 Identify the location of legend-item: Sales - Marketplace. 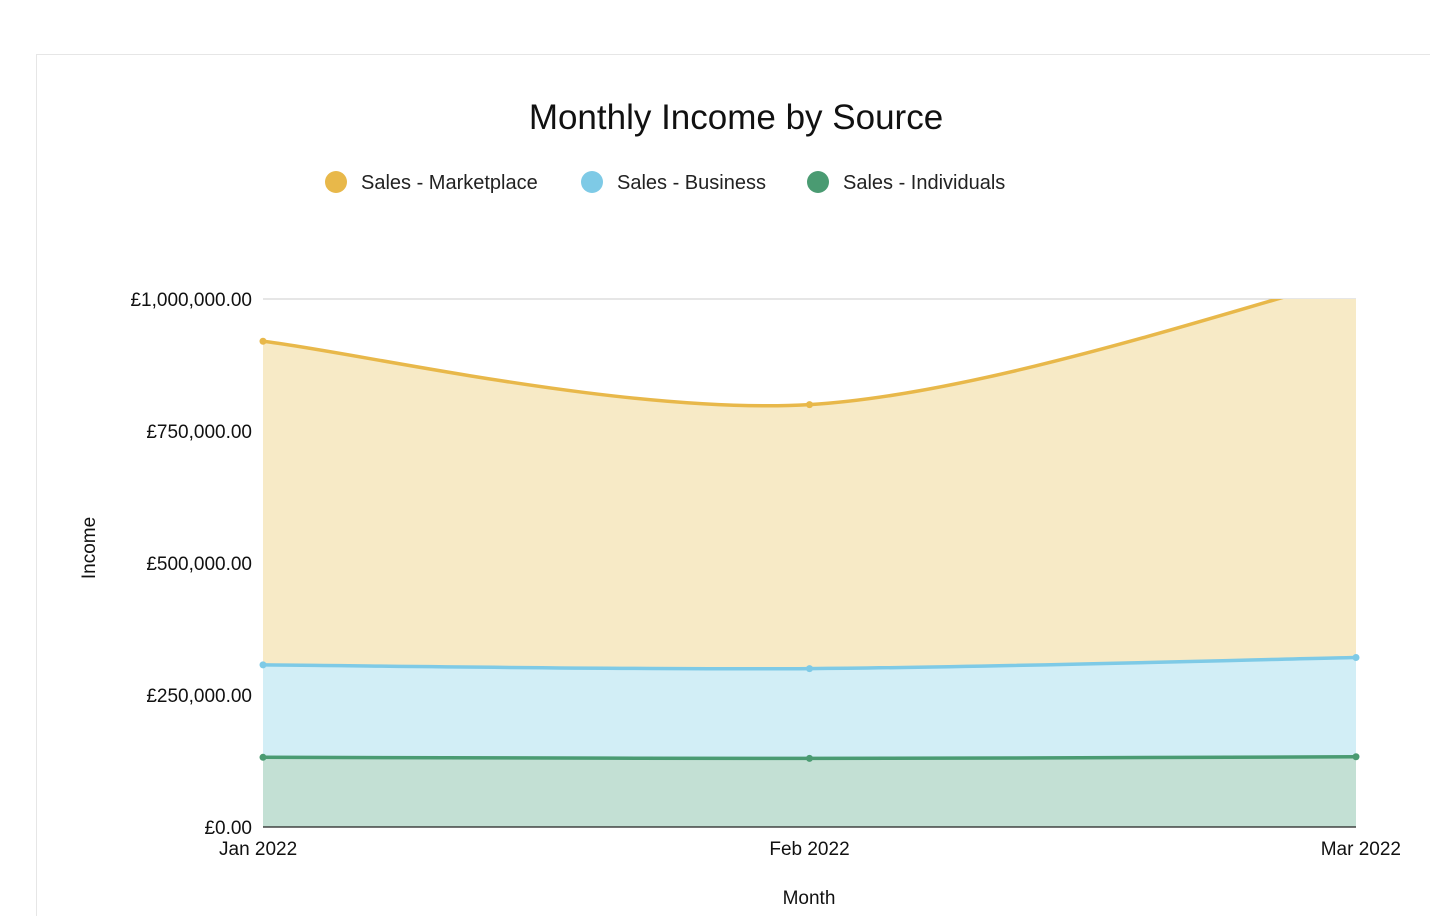
(431, 182).